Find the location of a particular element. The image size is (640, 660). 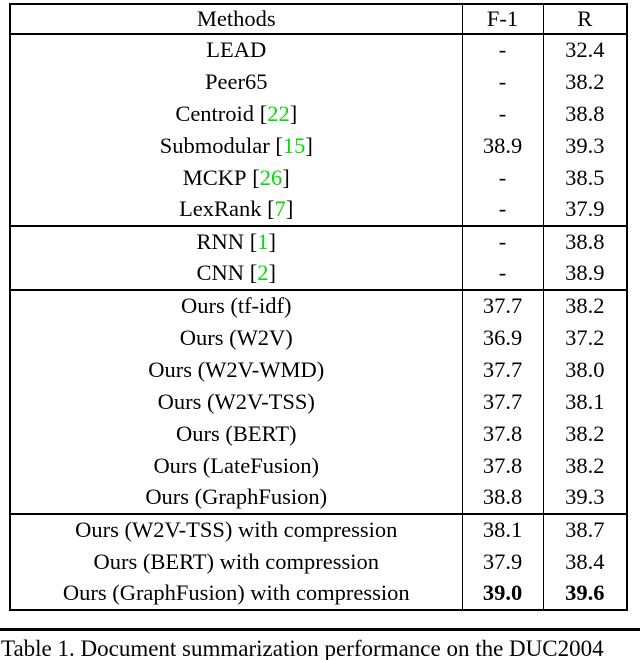

table-row: Submodular [15] 38.9 39.3 is located at coordinates (318, 146).